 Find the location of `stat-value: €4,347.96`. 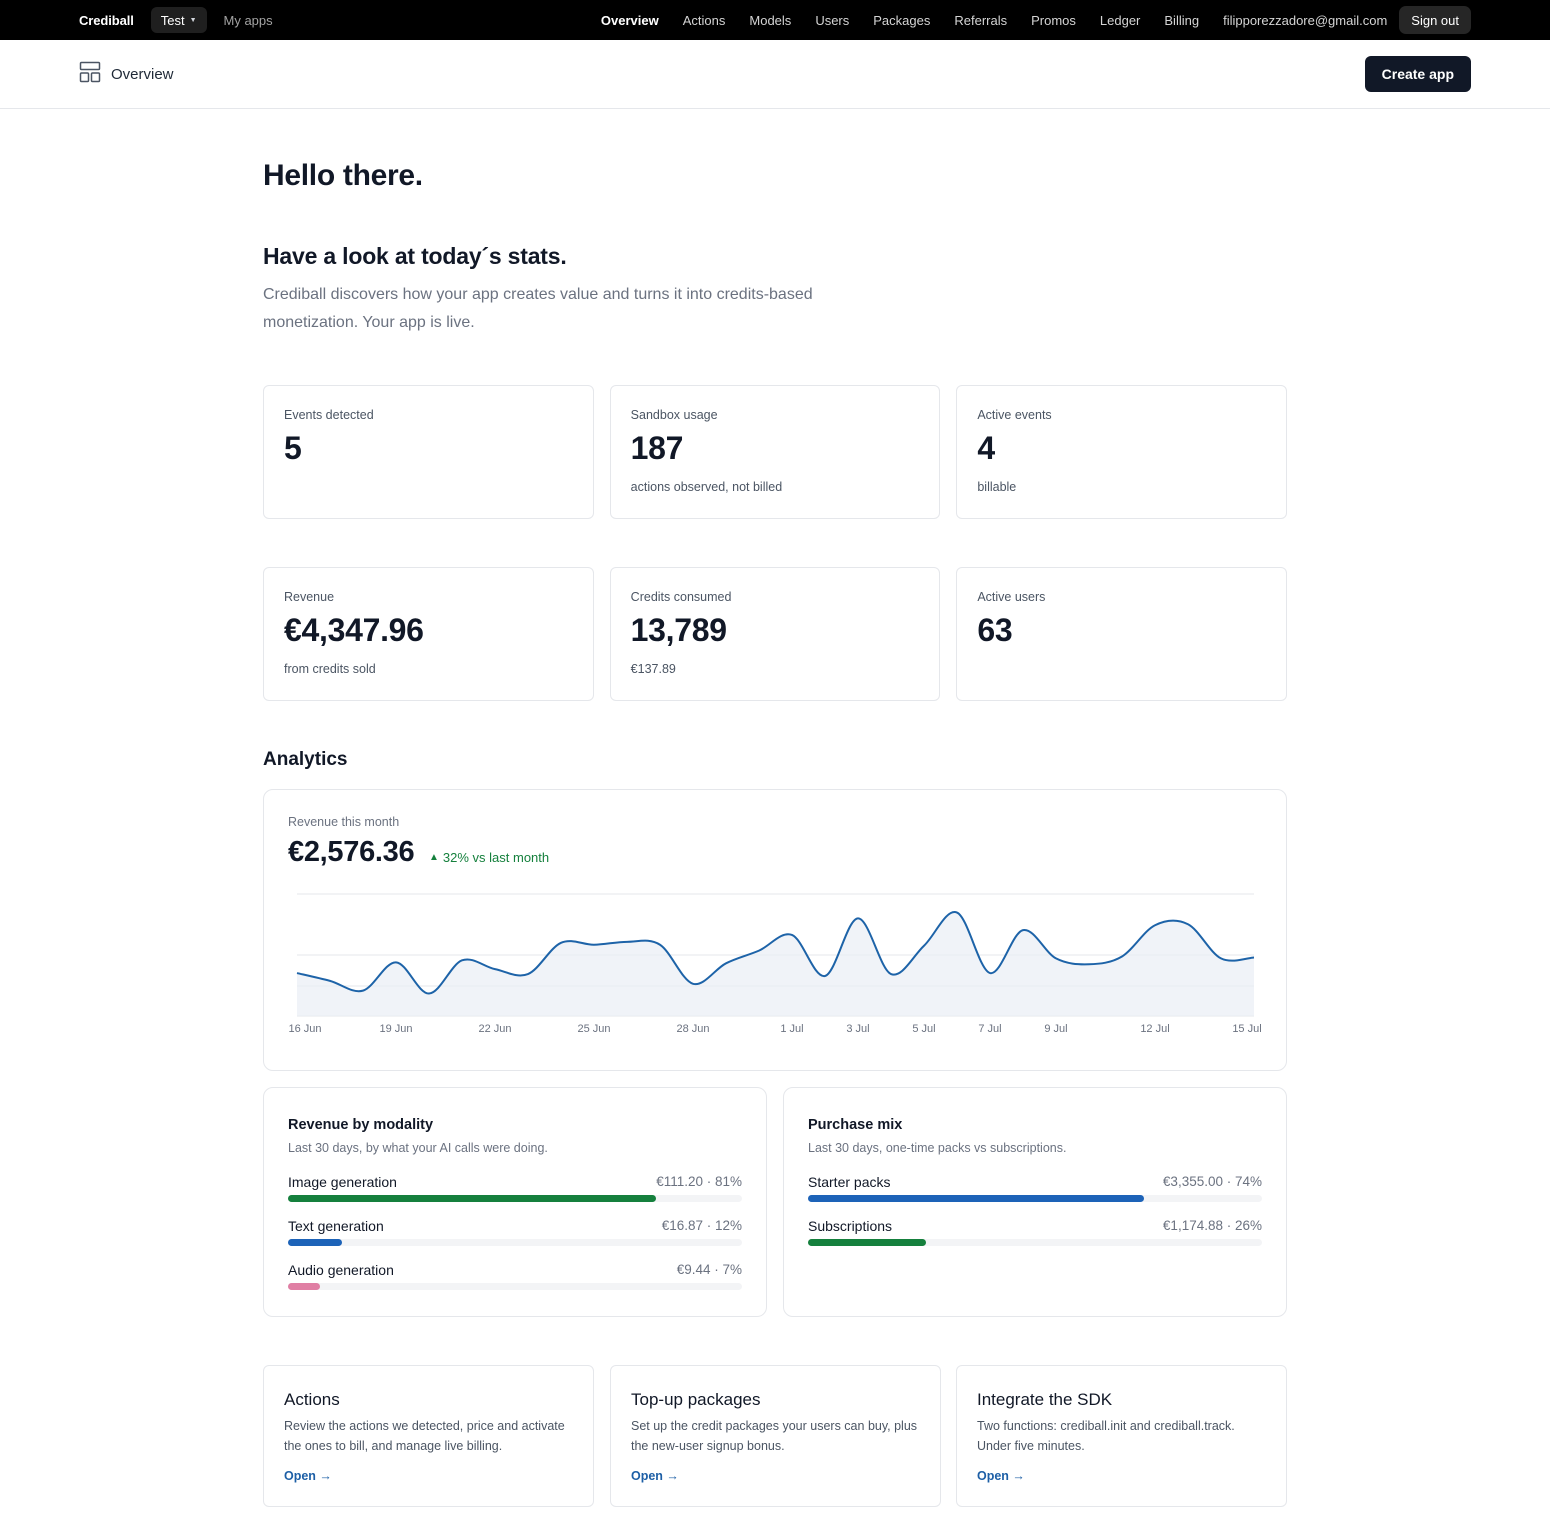

stat-value: €4,347.96 is located at coordinates (354, 630).